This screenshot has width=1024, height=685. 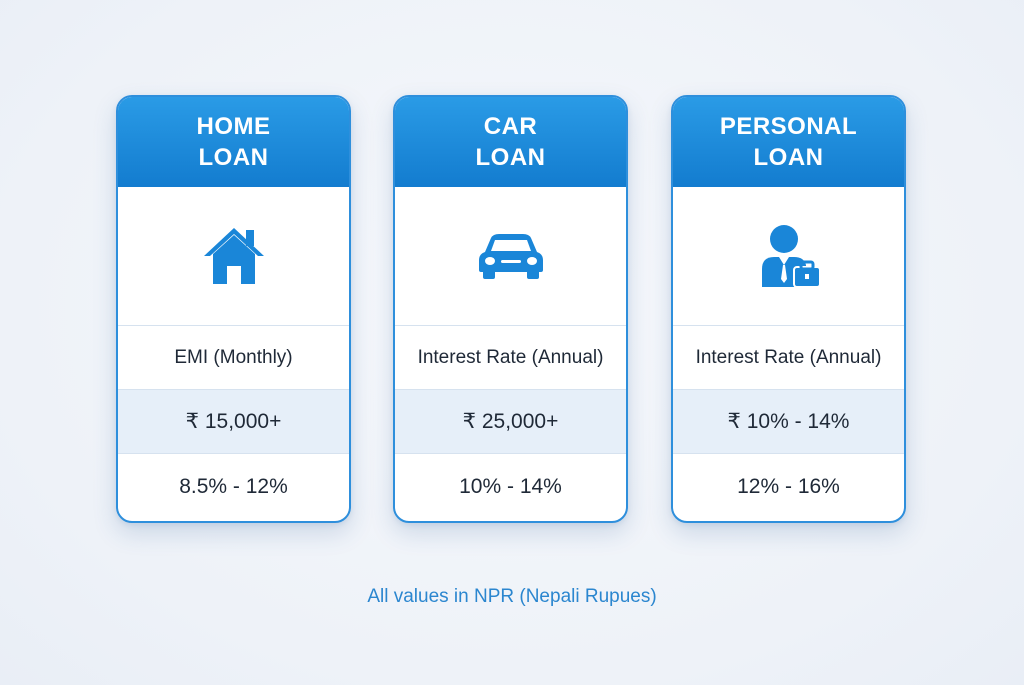 What do you see at coordinates (510, 422) in the screenshot?
I see `metric-value: ₹ 25,000+` at bounding box center [510, 422].